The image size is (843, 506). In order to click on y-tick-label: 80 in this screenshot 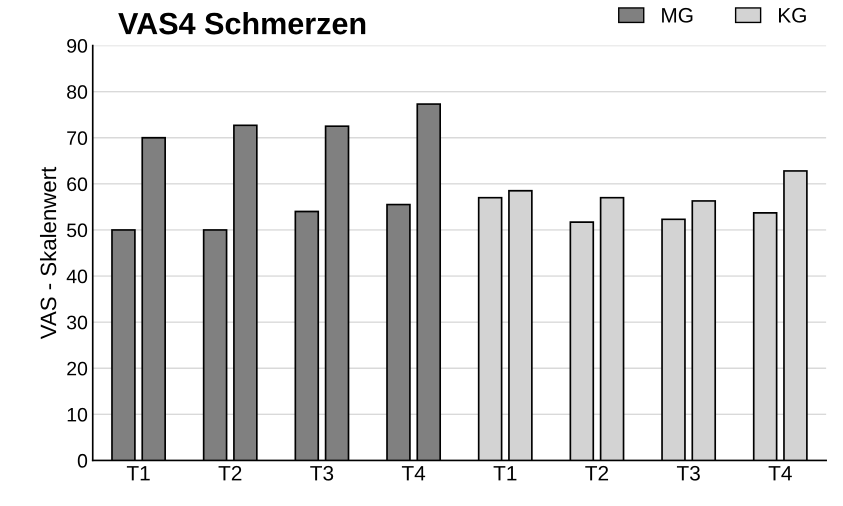, I will do `click(77, 92)`.